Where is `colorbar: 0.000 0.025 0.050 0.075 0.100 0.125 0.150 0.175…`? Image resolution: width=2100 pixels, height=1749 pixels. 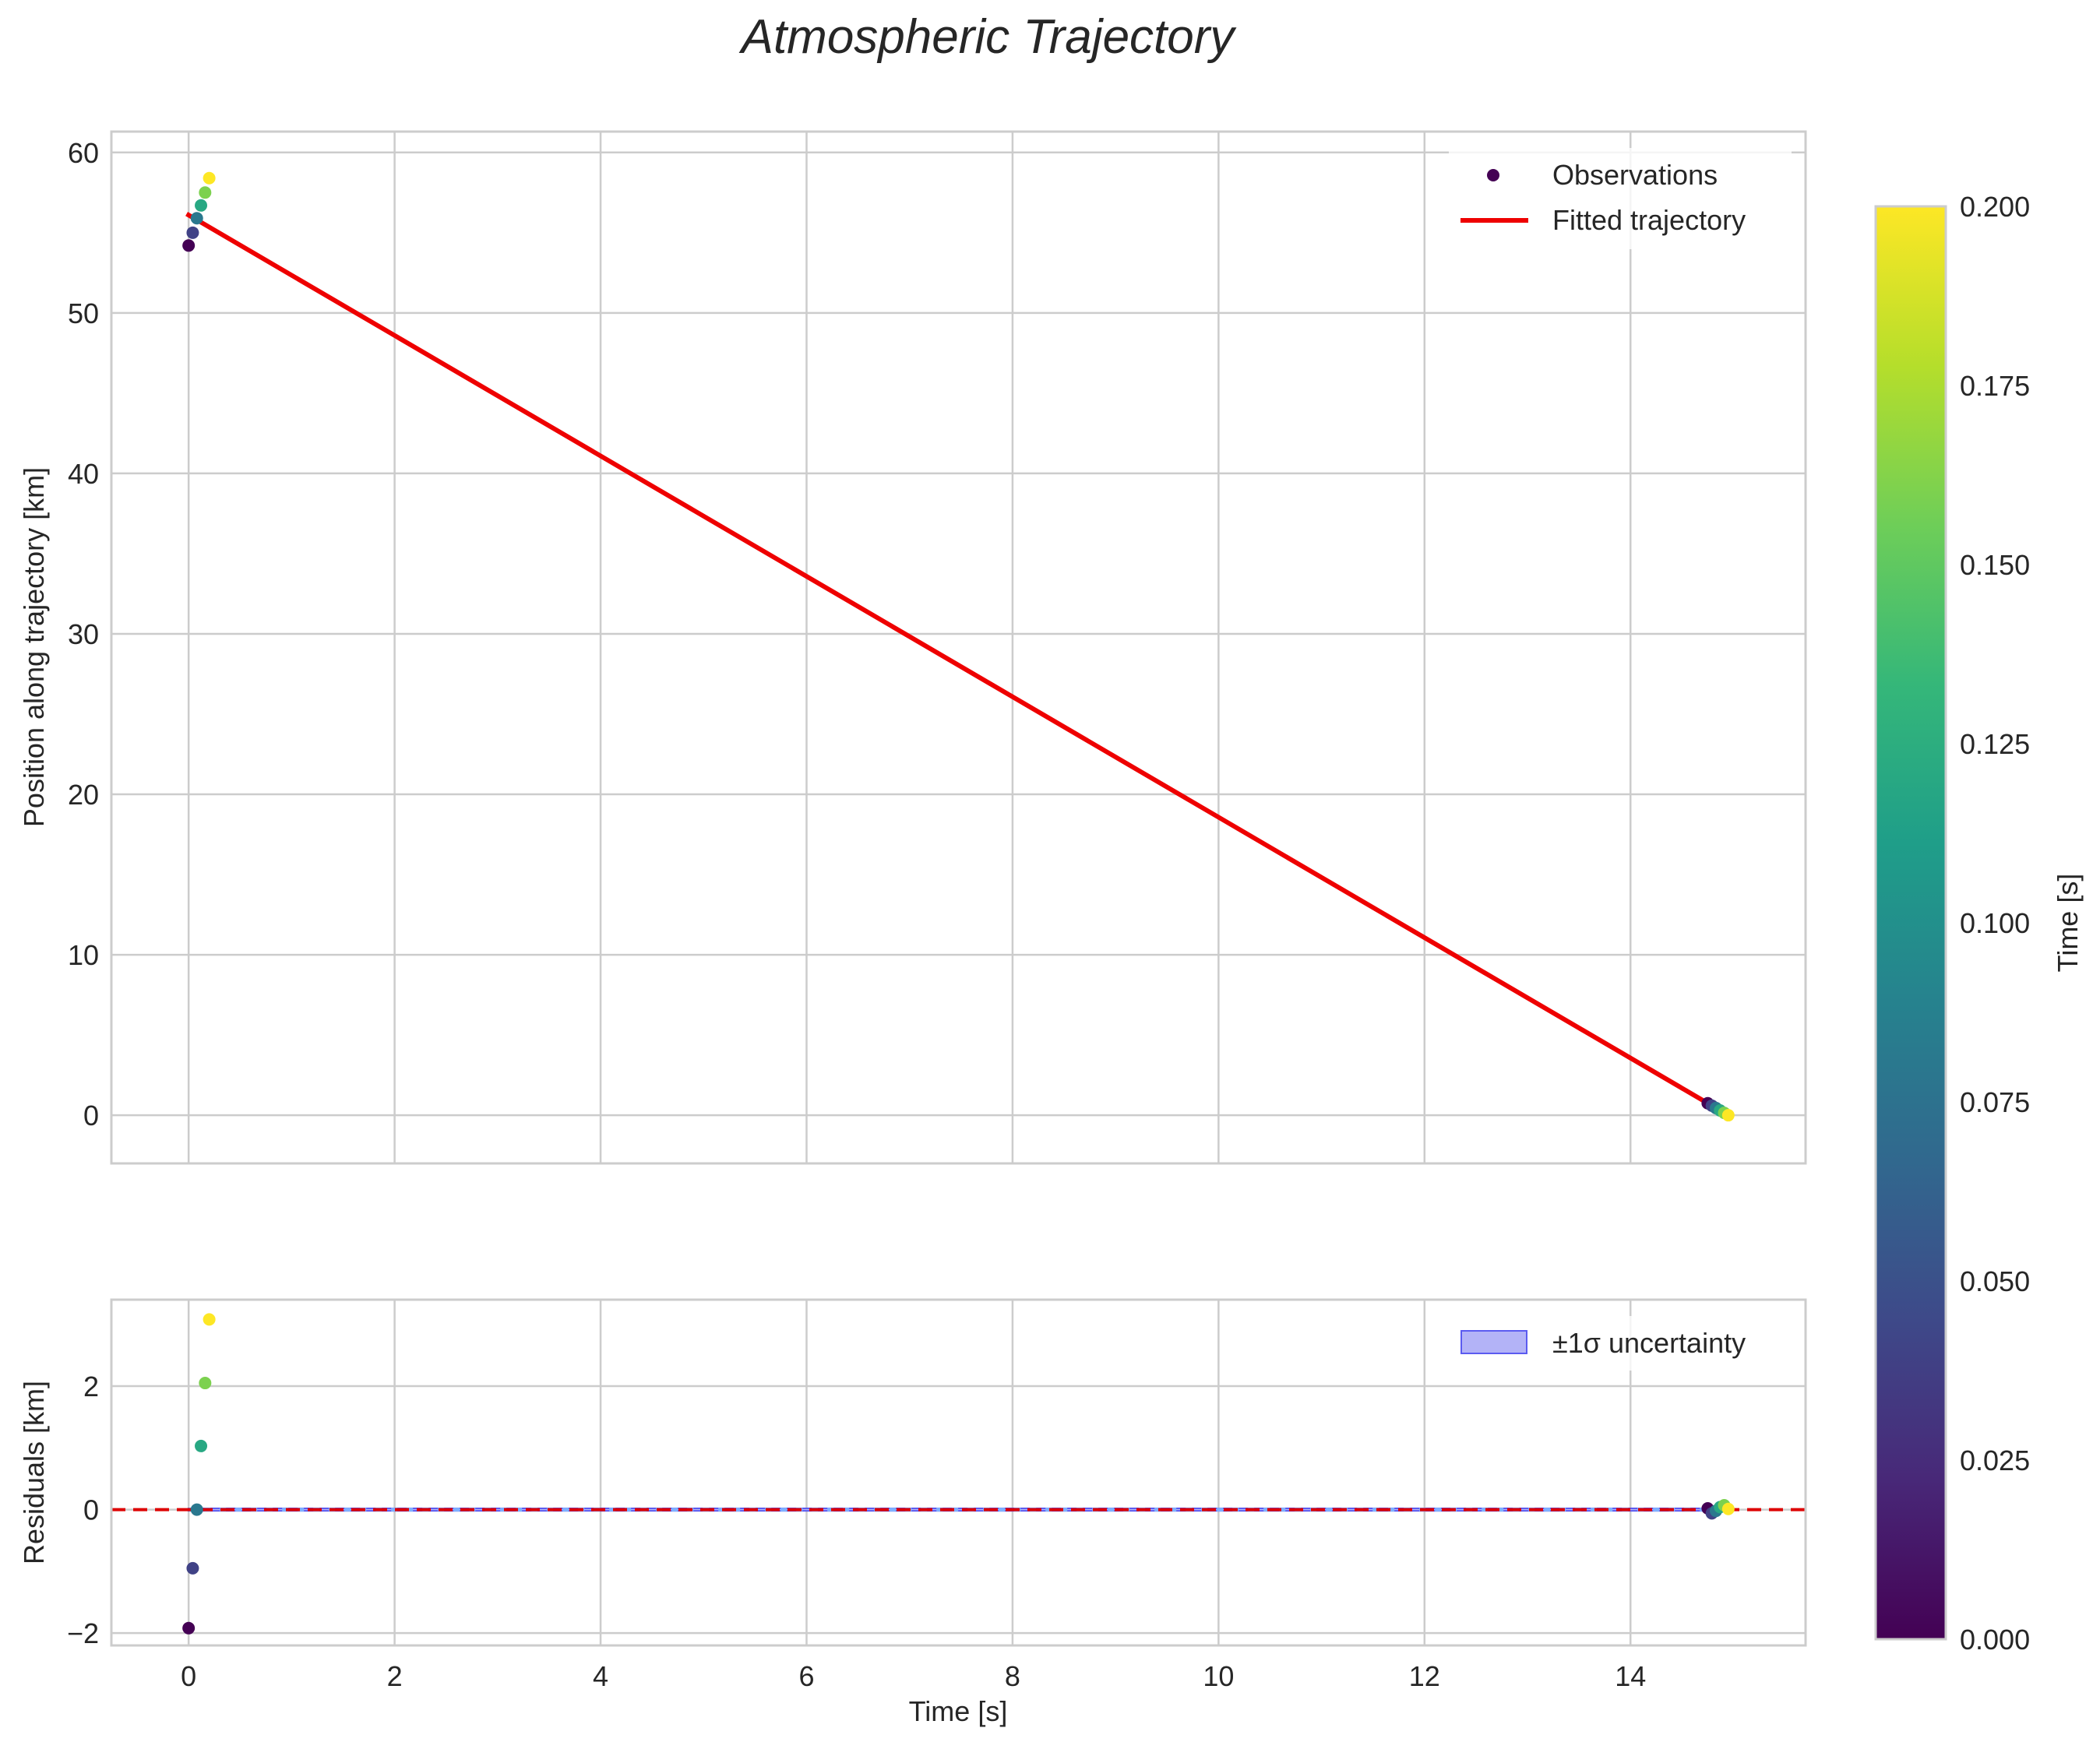
colorbar: 0.000 0.025 0.050 0.075 0.100 0.125 0.150 0.175… is located at coordinates (1979, 923).